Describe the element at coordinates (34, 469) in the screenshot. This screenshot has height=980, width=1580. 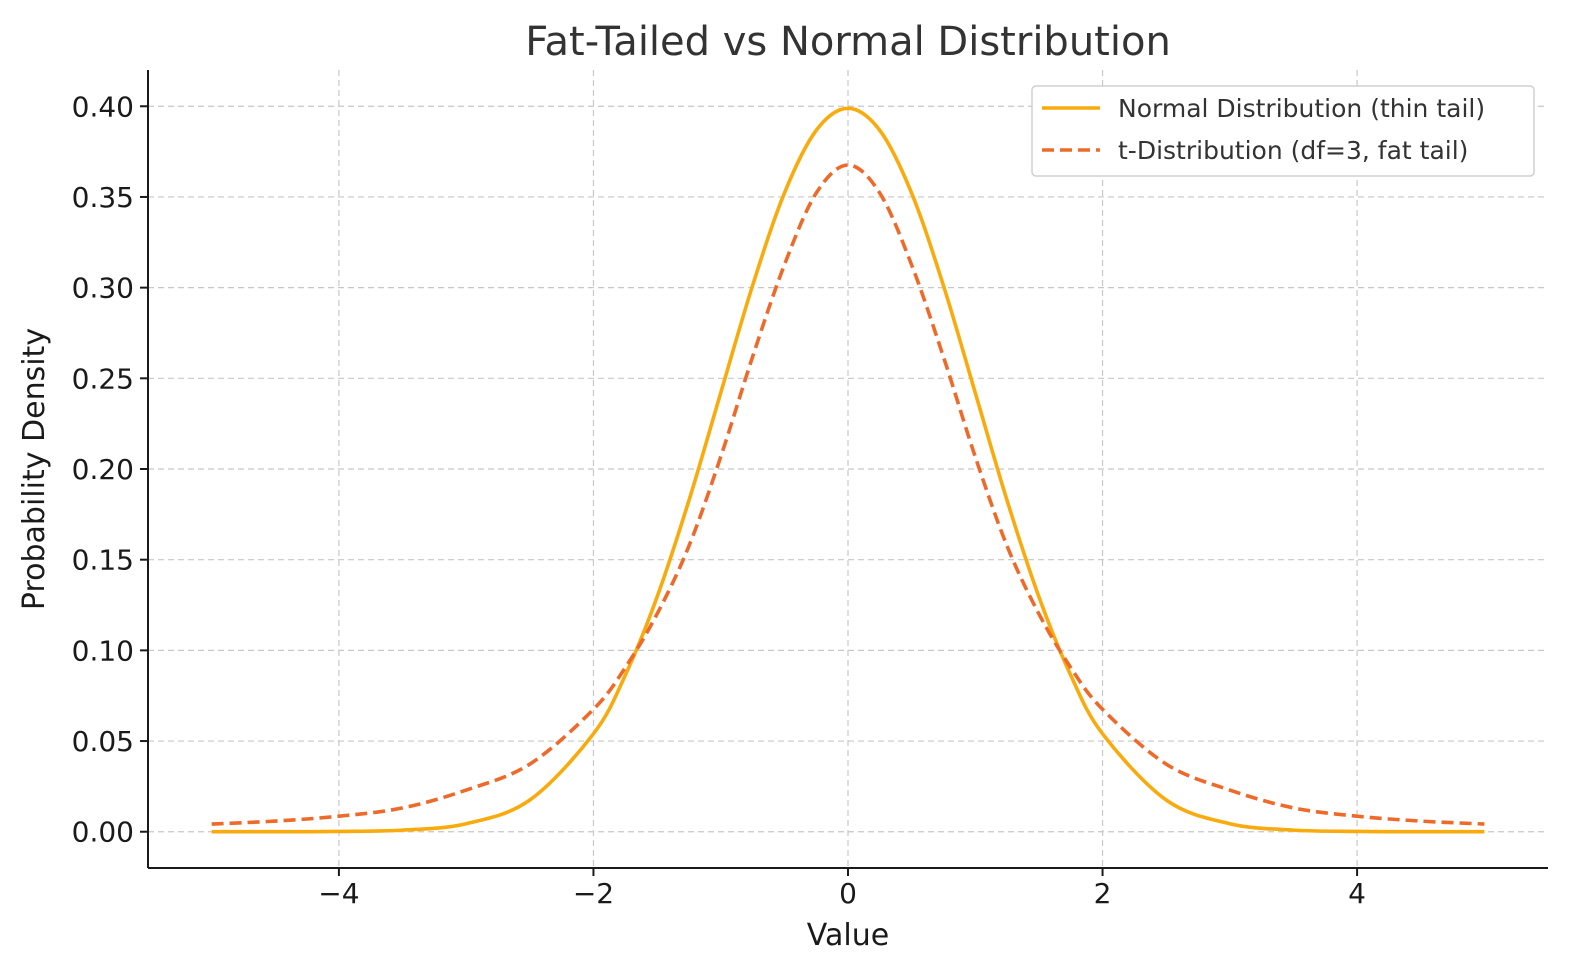
I see `y-axis-label: Probability Density` at that location.